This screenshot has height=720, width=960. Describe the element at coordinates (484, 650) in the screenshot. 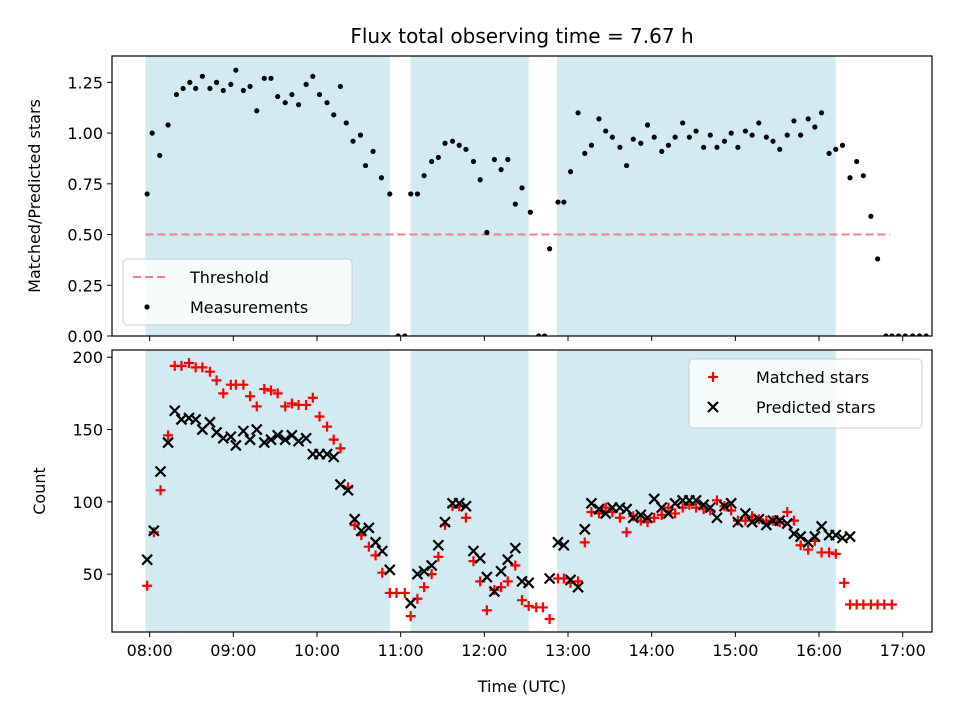

I see `x-tick-label: 12:00` at that location.